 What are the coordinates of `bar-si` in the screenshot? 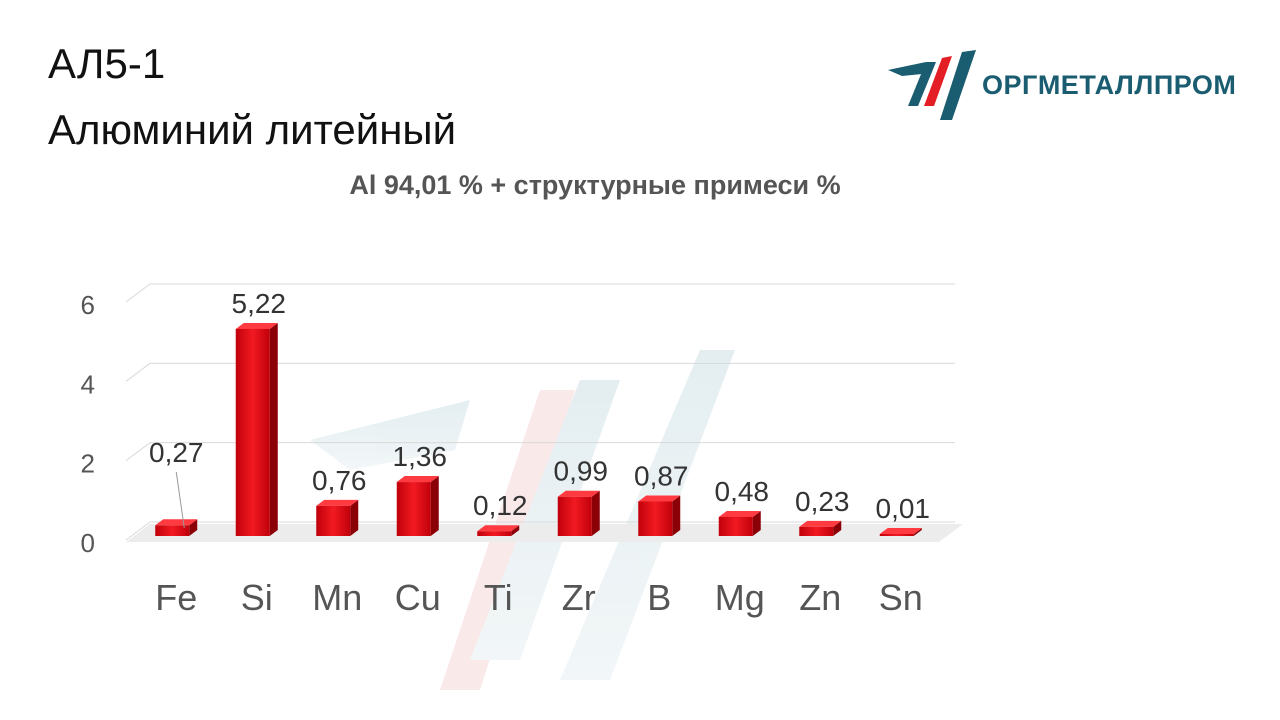 It's located at (256, 429).